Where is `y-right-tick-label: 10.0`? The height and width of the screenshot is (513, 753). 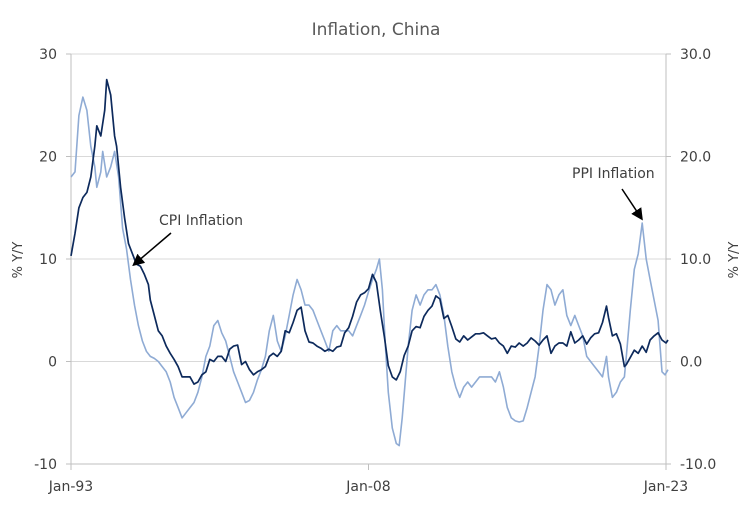
y-right-tick-label: 10.0 is located at coordinates (695, 260).